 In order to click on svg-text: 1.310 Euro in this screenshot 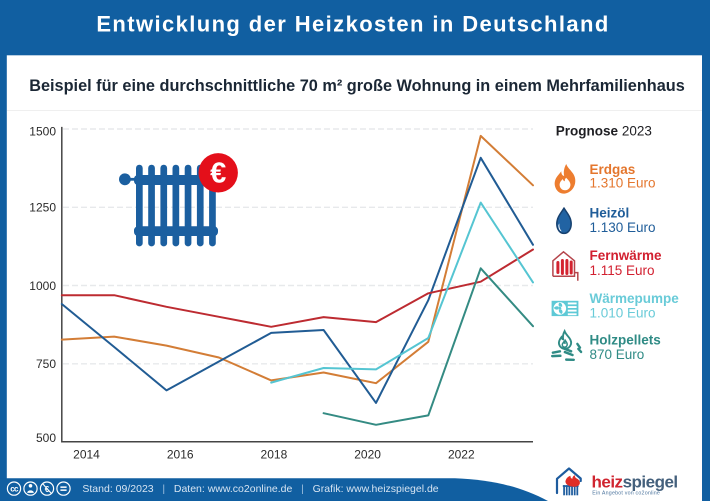, I will do `click(623, 182)`.